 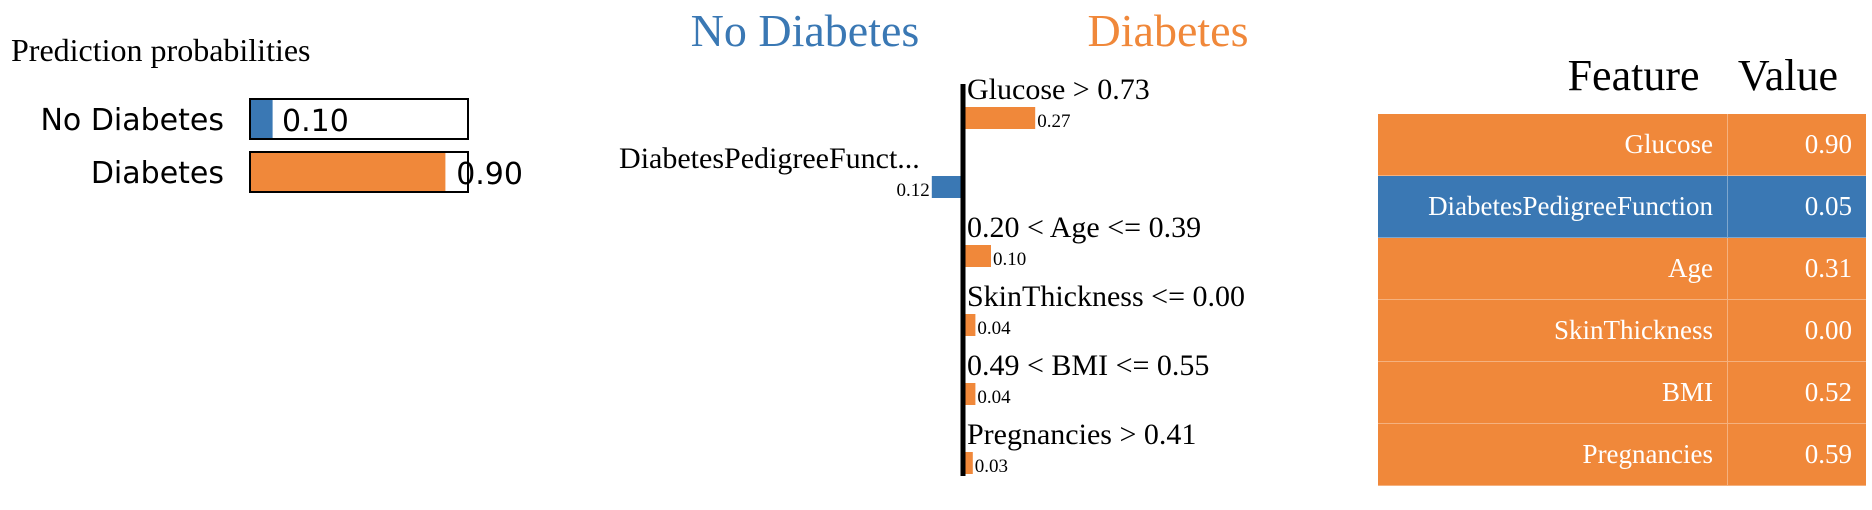 I want to click on probability-value-no-diabetes: 0.10, so click(x=315, y=121).